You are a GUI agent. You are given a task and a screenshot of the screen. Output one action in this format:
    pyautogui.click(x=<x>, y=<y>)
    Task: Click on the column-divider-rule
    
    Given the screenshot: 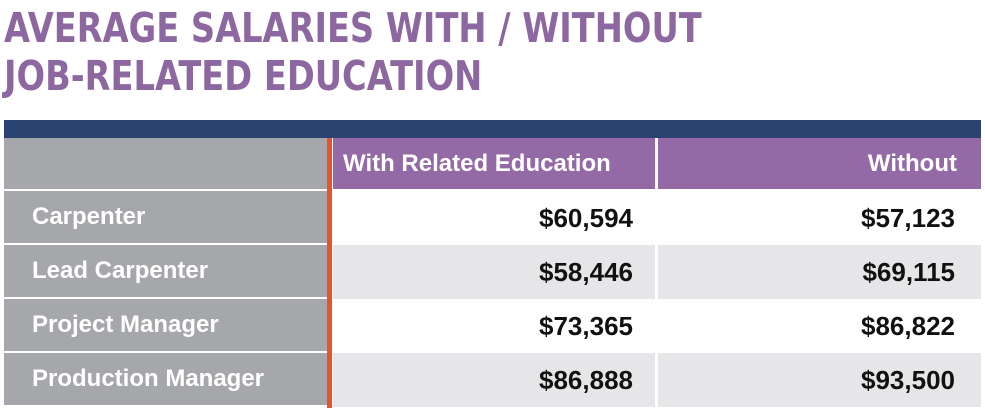 What is the action you would take?
    pyautogui.click(x=329, y=273)
    